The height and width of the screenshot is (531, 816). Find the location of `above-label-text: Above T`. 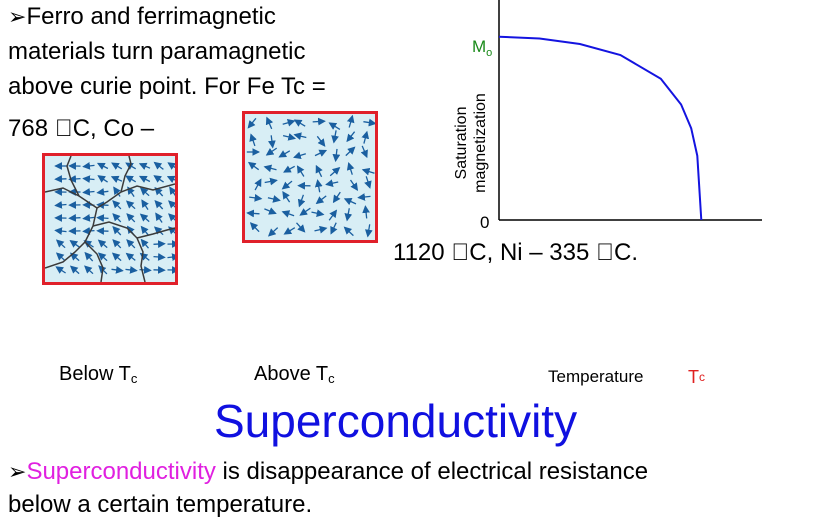

above-label-text: Above T is located at coordinates (291, 374).